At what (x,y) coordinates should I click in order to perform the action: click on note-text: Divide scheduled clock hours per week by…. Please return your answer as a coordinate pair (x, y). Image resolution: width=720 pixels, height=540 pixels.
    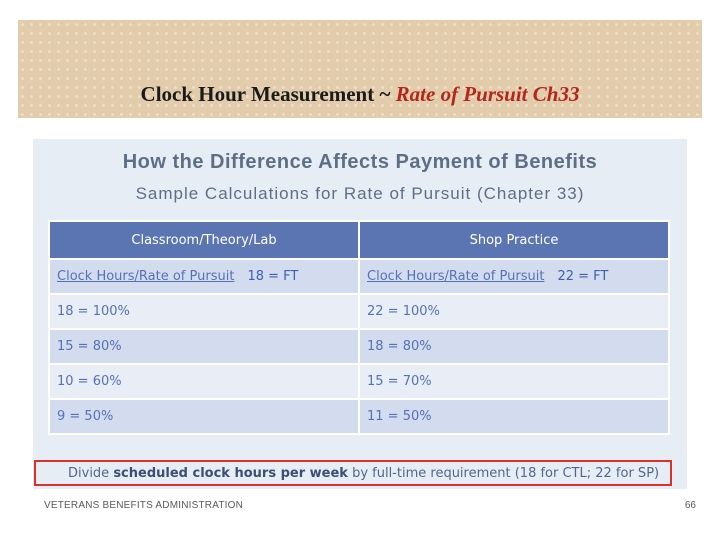
    Looking at the image, I should click on (363, 473).